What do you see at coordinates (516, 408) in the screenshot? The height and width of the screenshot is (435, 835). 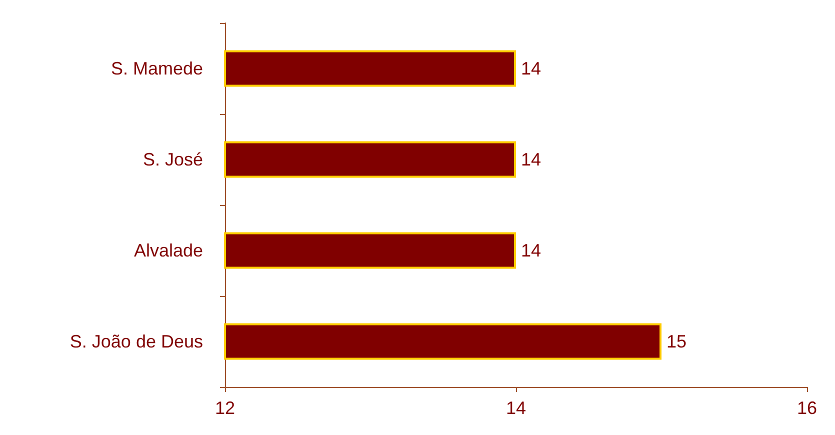 I see `x-tick-label: 14` at bounding box center [516, 408].